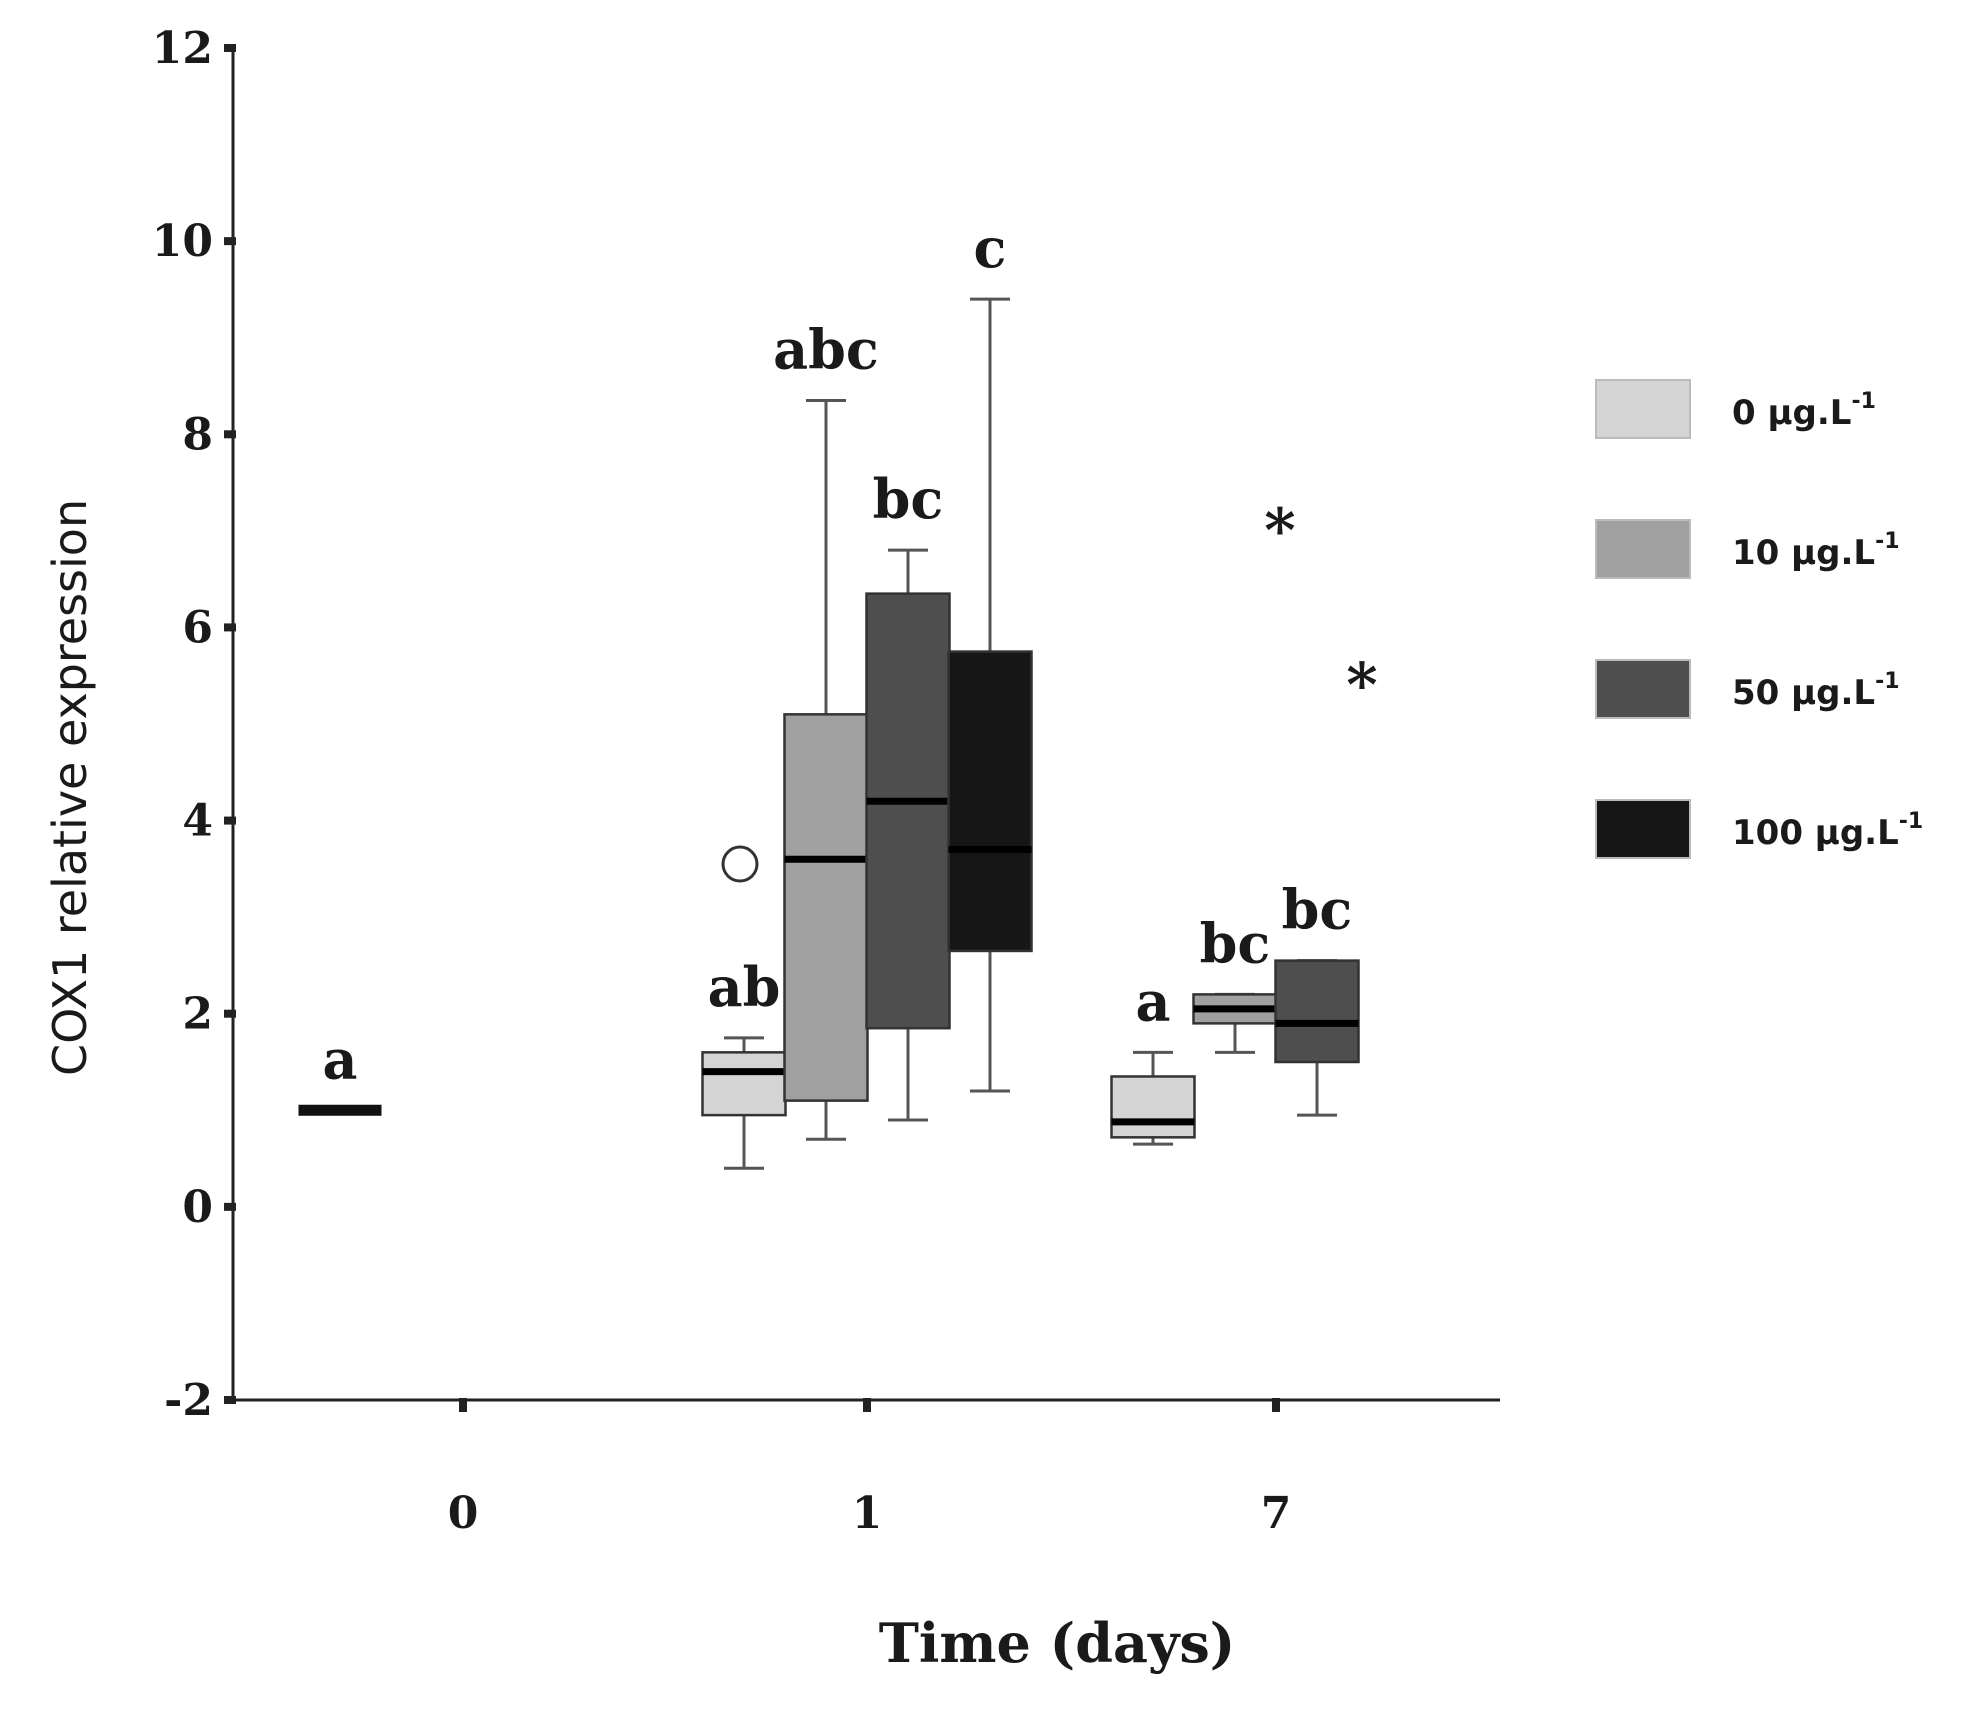 The width and height of the screenshot is (1979, 1718). I want to click on legend-label-text: 50 µg.L, so click(1803, 693).